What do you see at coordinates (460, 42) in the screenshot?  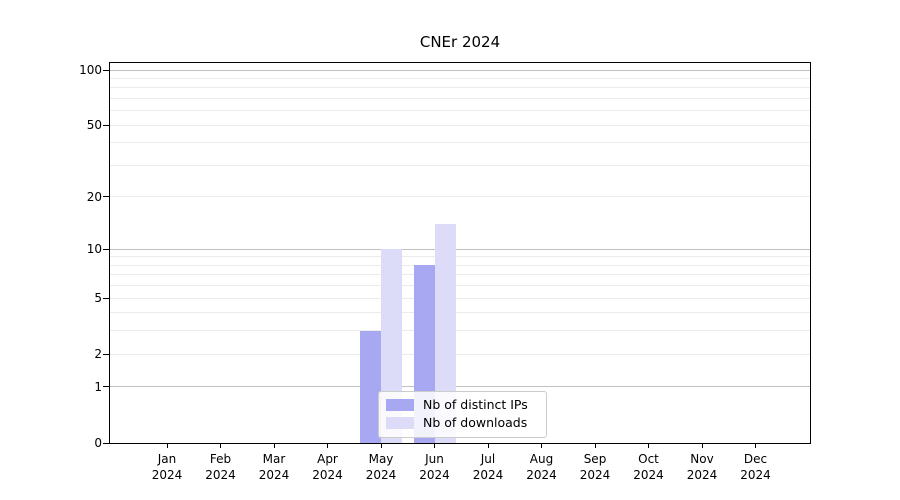 I see `chart-title: CNEr 2024` at bounding box center [460, 42].